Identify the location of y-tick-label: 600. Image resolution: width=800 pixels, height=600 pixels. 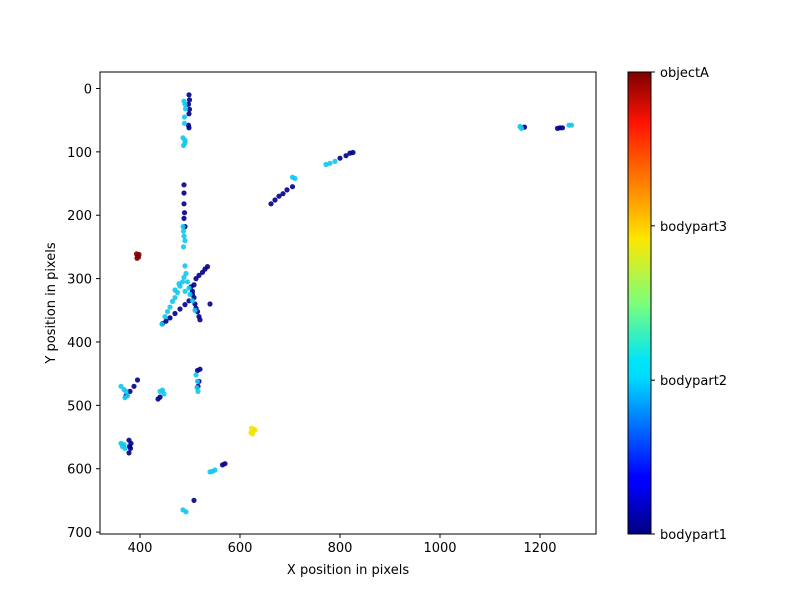
(79, 470).